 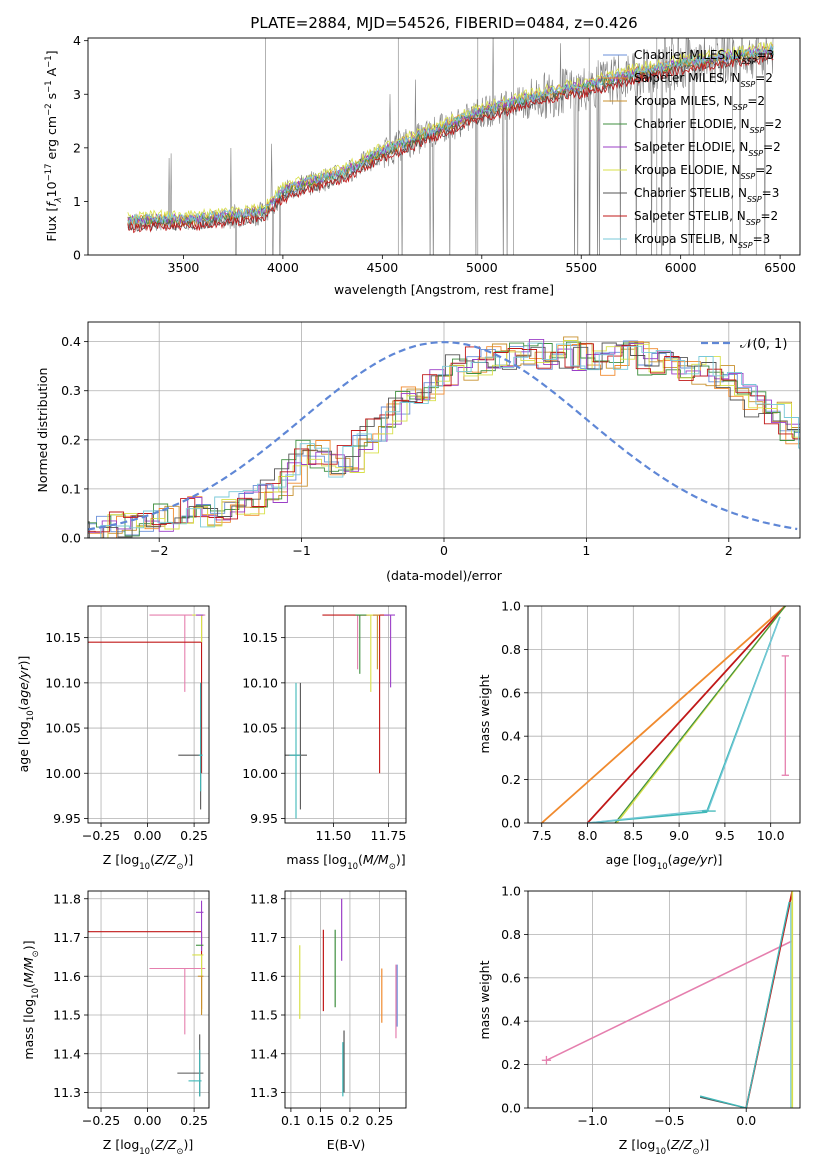 I want to click on y-tick-label: 3, so click(x=77, y=94).